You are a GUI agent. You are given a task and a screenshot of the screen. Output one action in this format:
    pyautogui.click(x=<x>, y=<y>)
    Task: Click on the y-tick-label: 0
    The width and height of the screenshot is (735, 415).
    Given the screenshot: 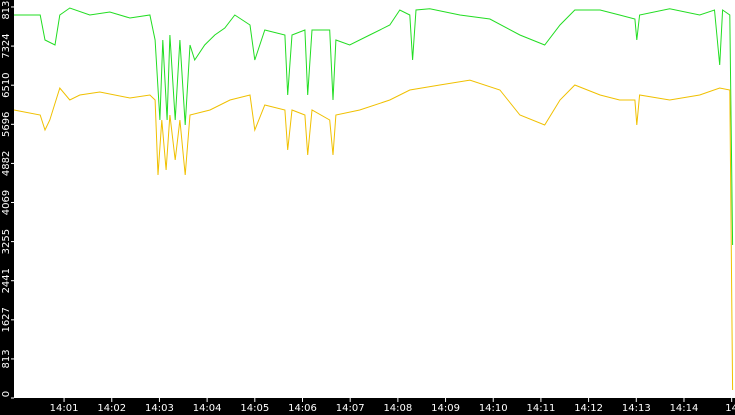 What is the action you would take?
    pyautogui.click(x=6, y=394)
    